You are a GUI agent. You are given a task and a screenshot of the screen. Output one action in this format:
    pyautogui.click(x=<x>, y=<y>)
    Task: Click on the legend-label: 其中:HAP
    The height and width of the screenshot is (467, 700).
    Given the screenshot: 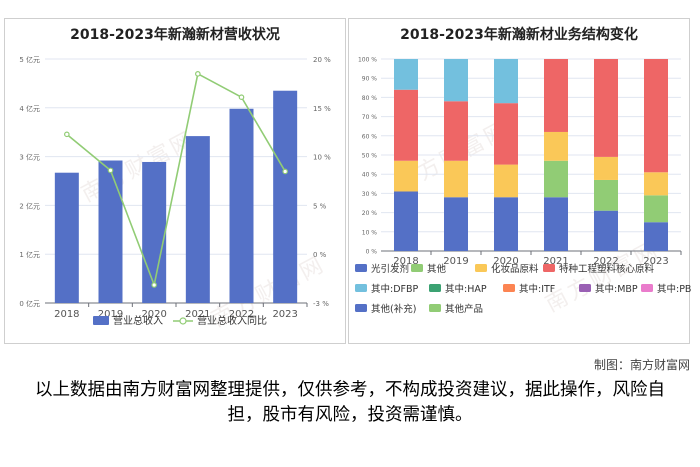 What is the action you would take?
    pyautogui.click(x=466, y=289)
    